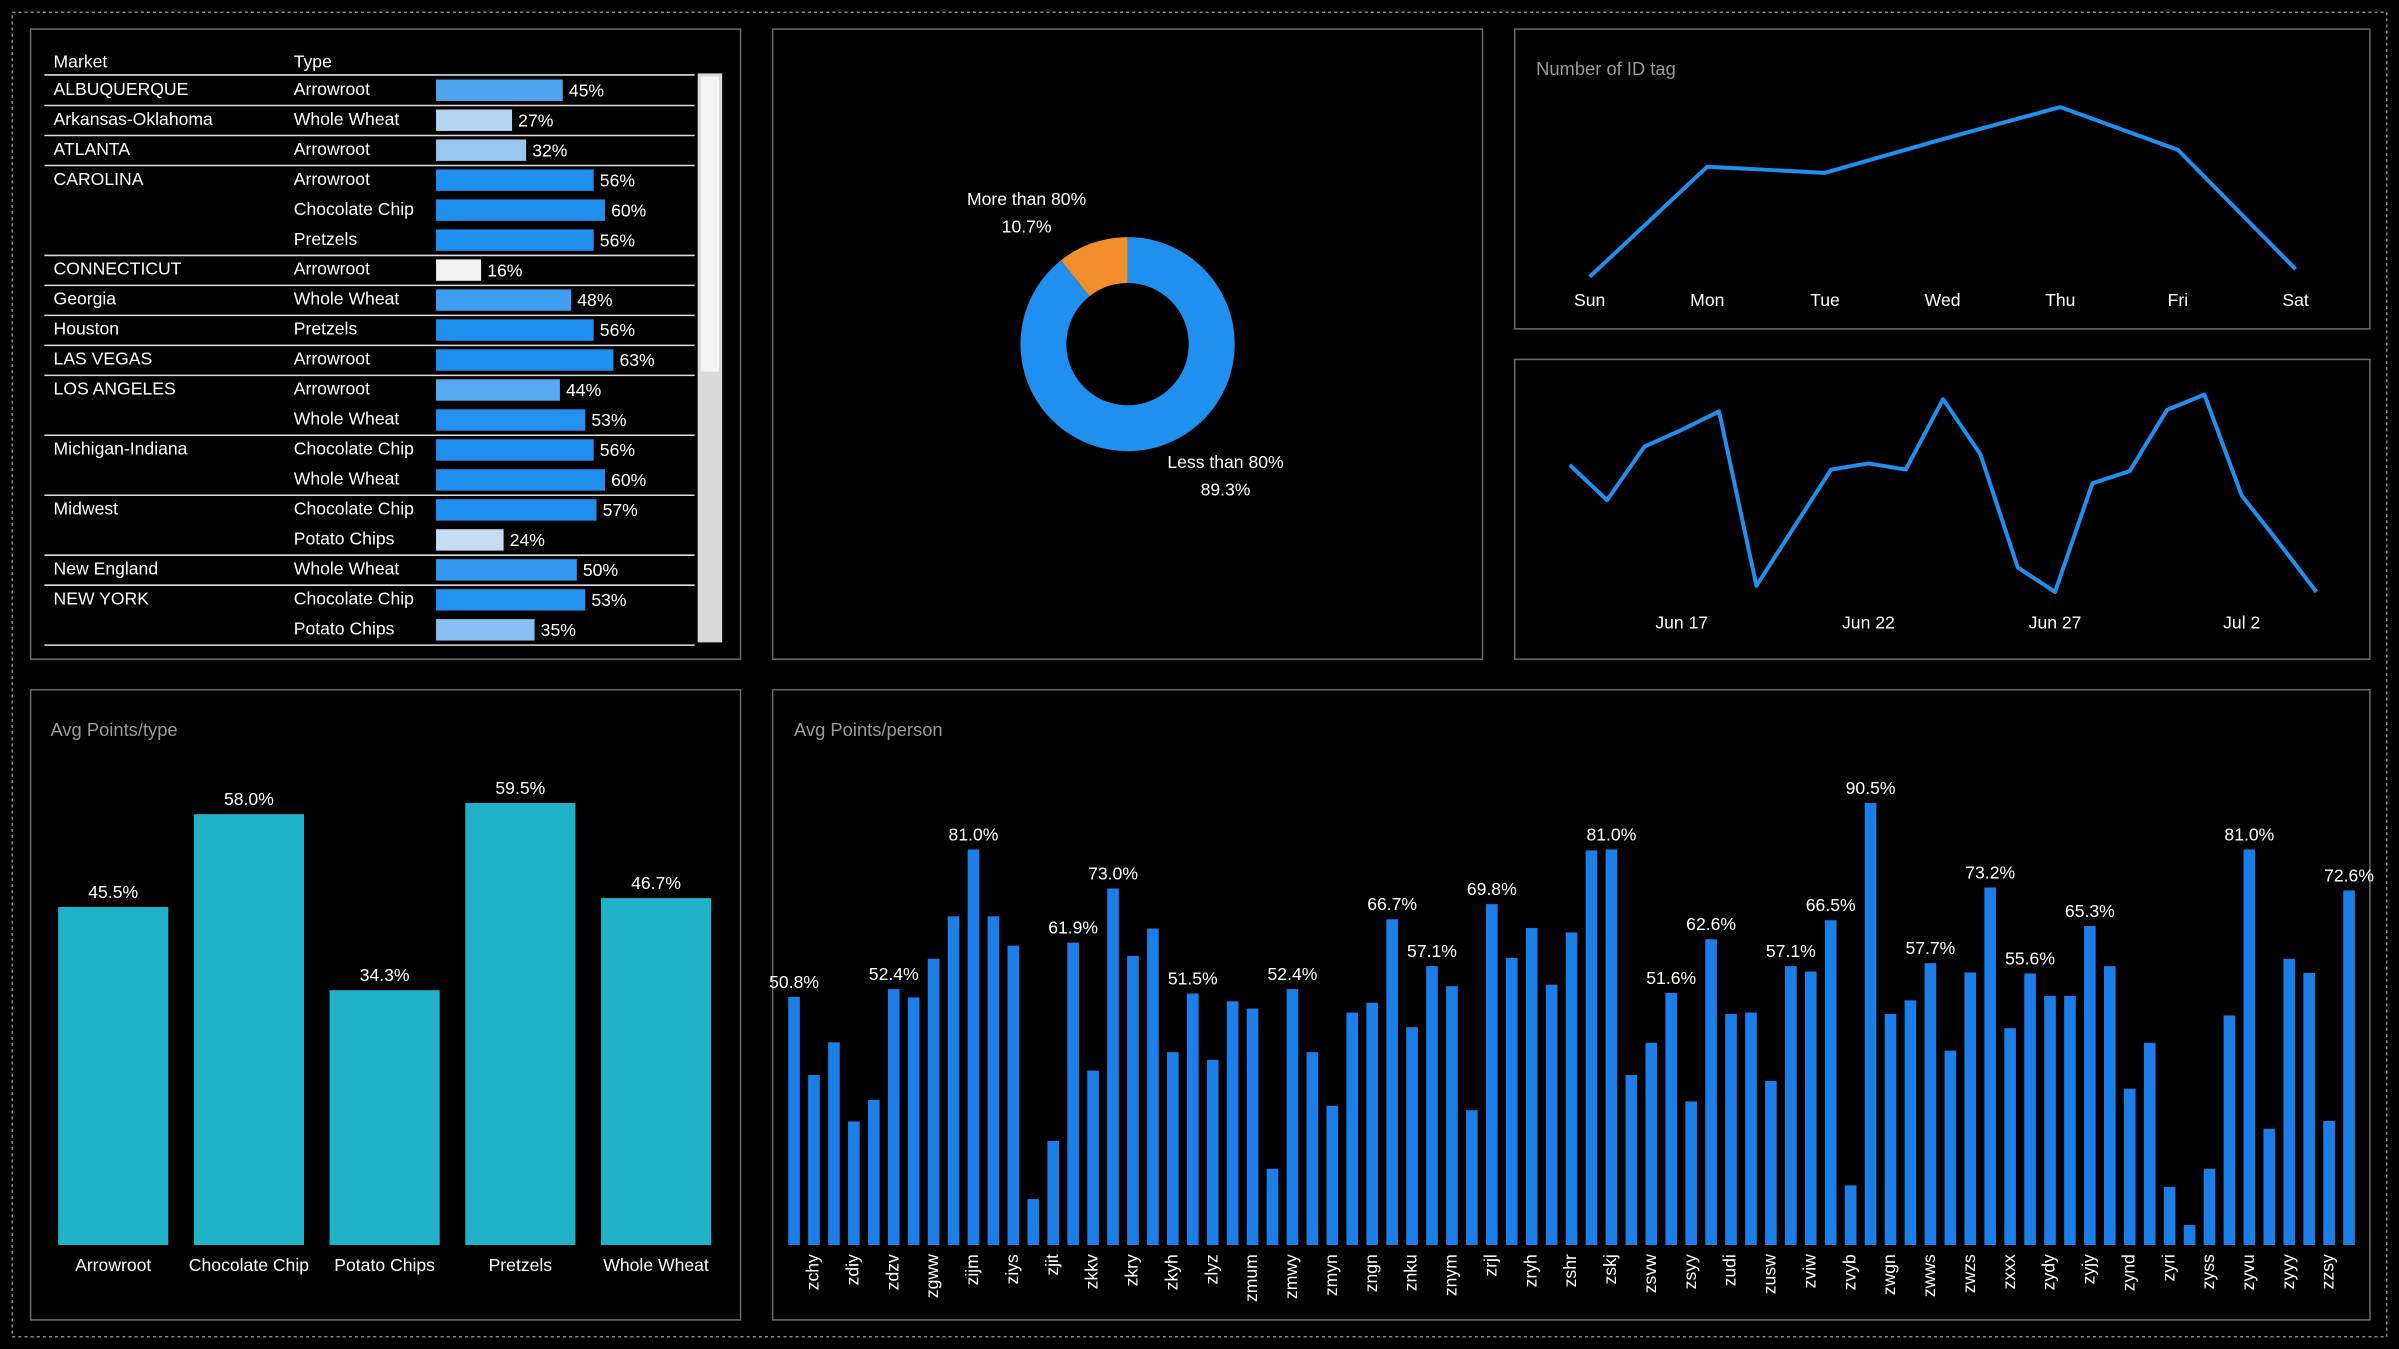  I want to click on chart-title: Avg Points/person, so click(868, 729).